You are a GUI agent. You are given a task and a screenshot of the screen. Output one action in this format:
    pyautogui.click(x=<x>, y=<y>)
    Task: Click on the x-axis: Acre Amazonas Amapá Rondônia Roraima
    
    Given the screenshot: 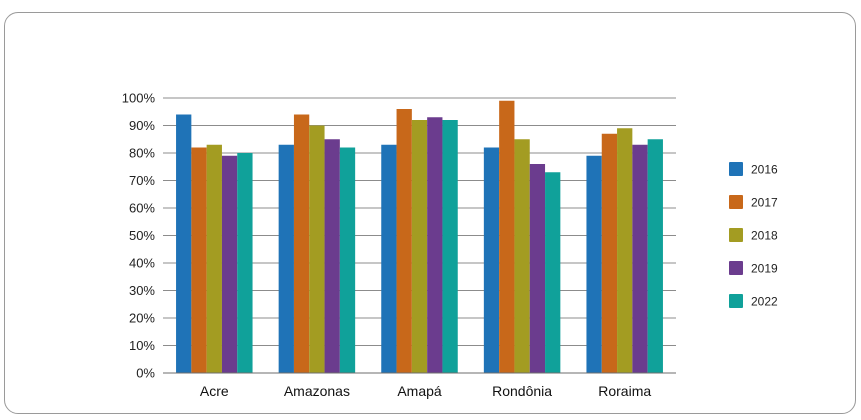 What is the action you would take?
    pyautogui.click(x=419, y=385)
    